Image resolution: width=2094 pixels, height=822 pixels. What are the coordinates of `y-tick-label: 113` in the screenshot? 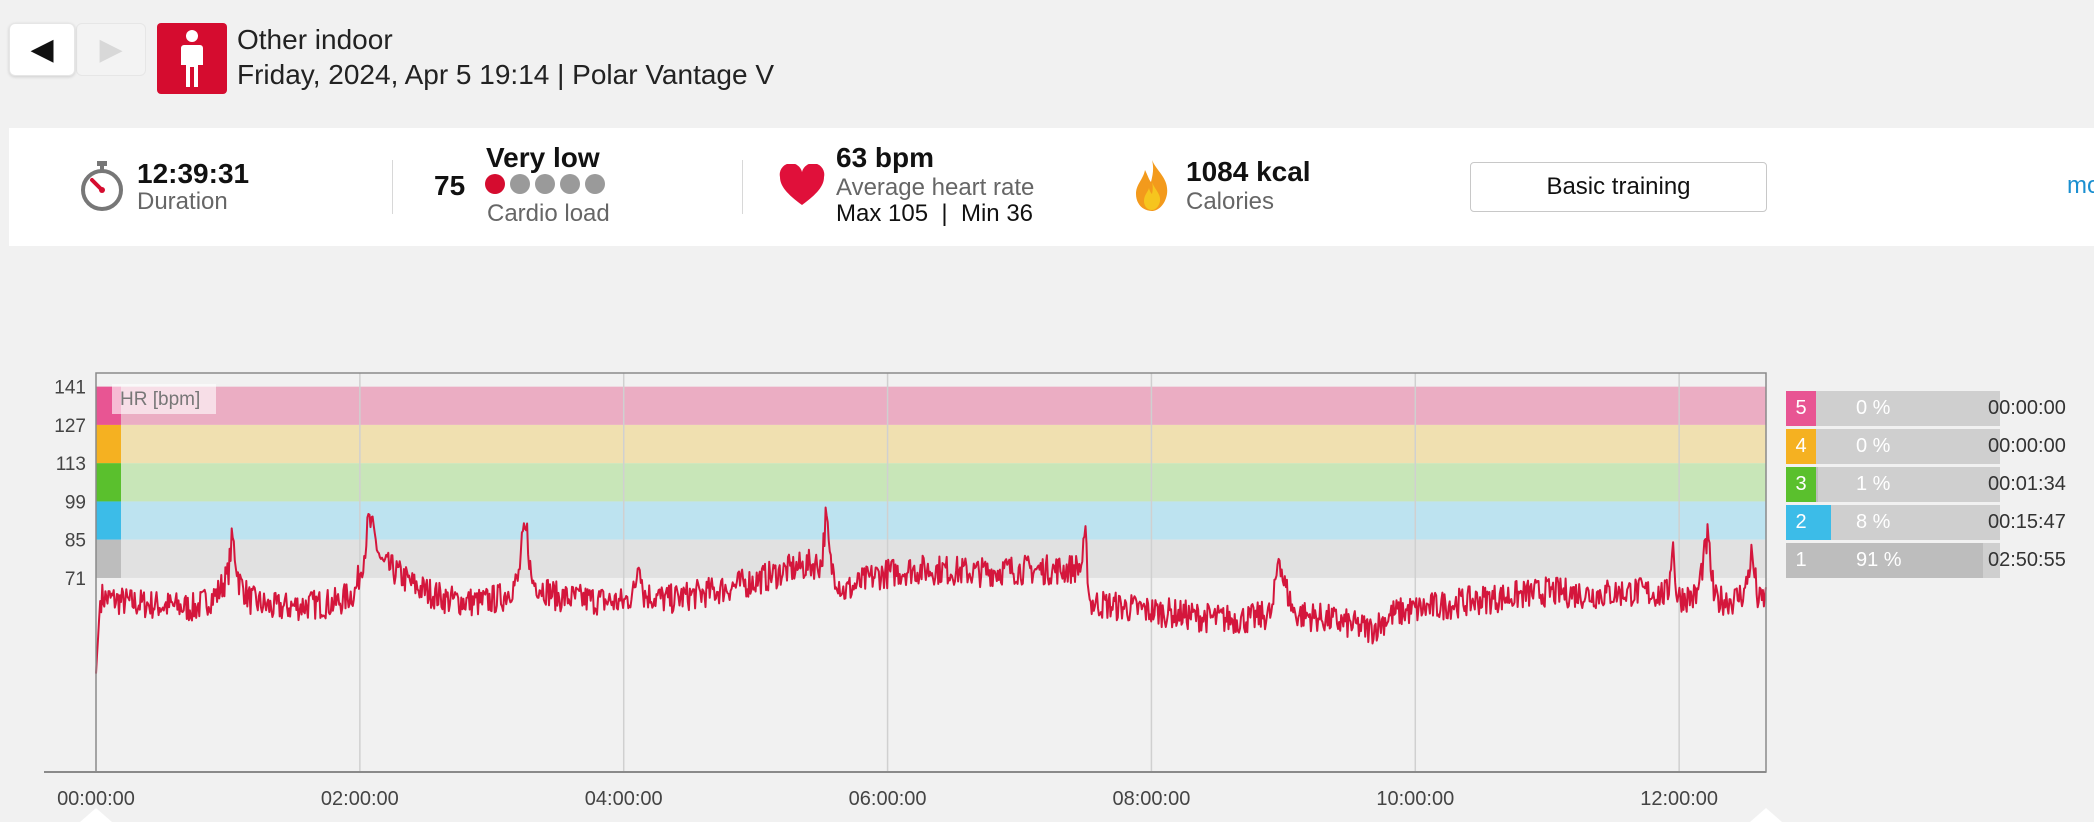 It's located at (71, 464).